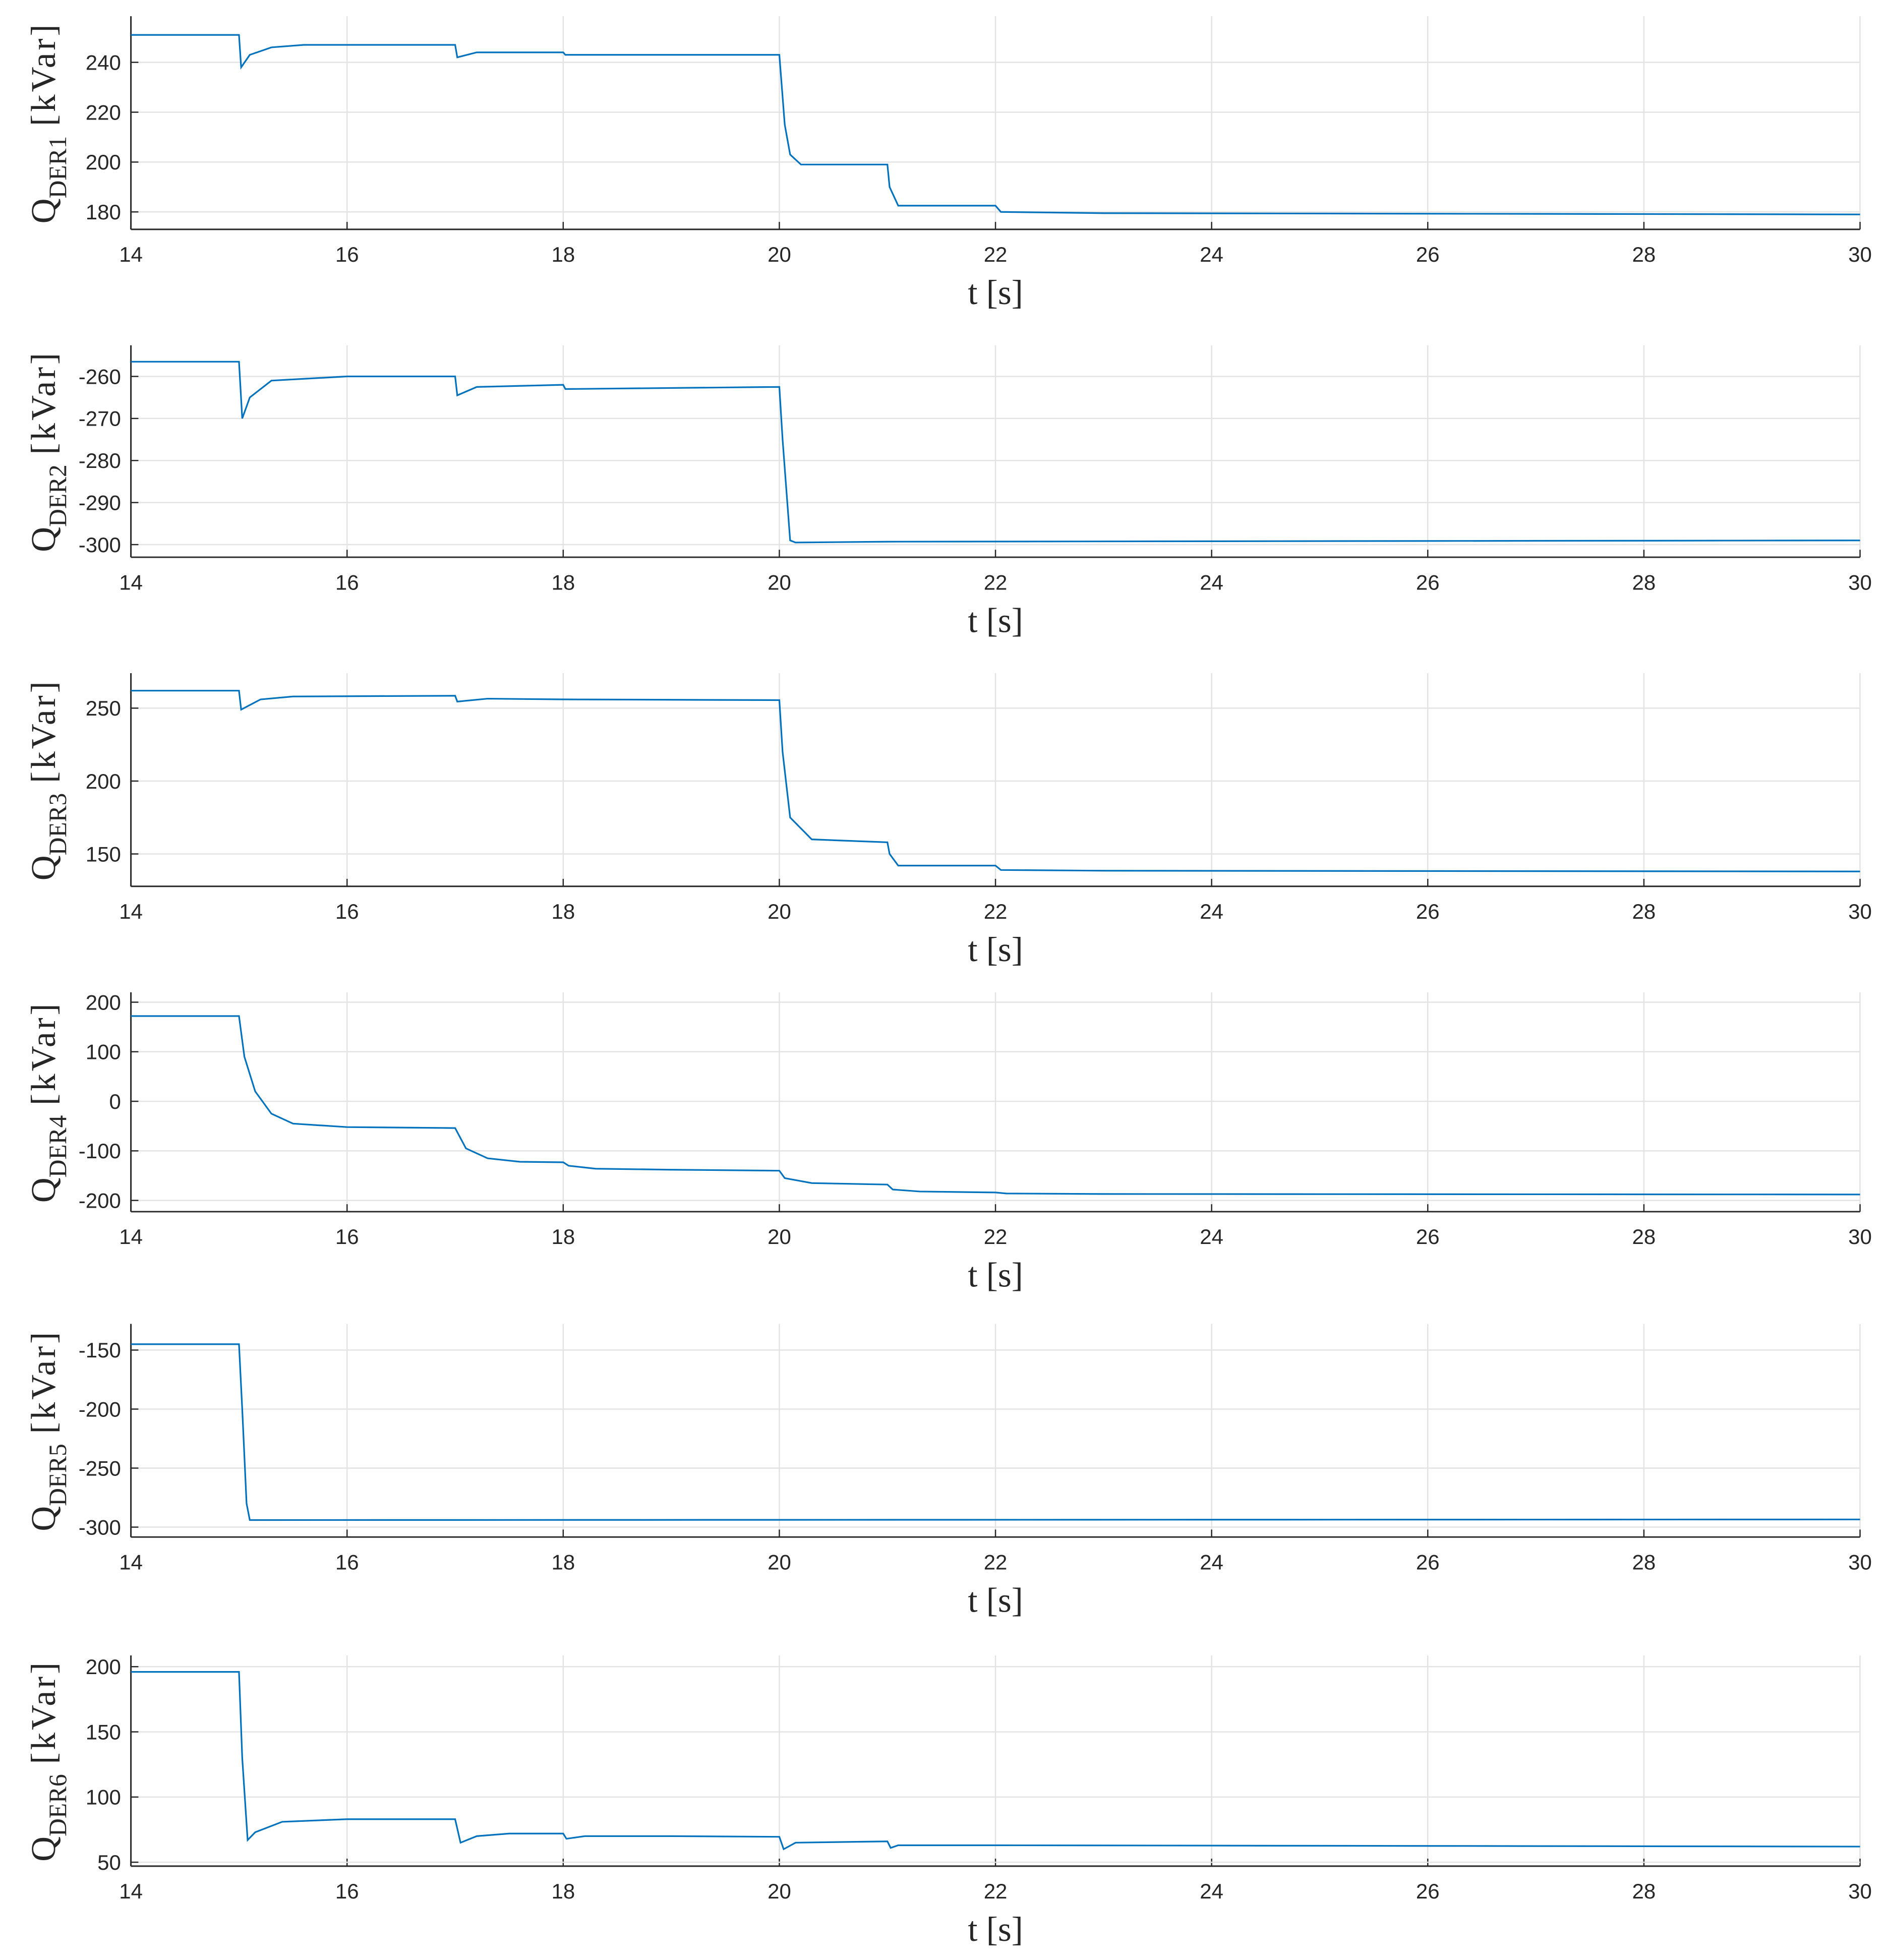 This screenshot has width=1885, height=1960. Describe the element at coordinates (100, 1409) in the screenshot. I see `y-tick-label: -200` at that location.